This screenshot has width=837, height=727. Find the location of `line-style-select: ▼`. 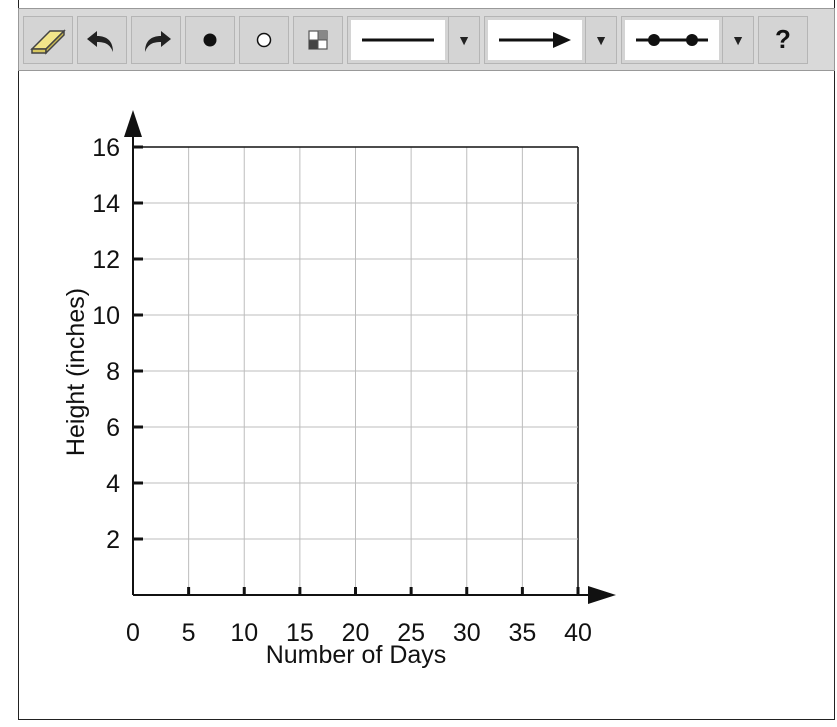

line-style-select: ▼ is located at coordinates (413, 39).